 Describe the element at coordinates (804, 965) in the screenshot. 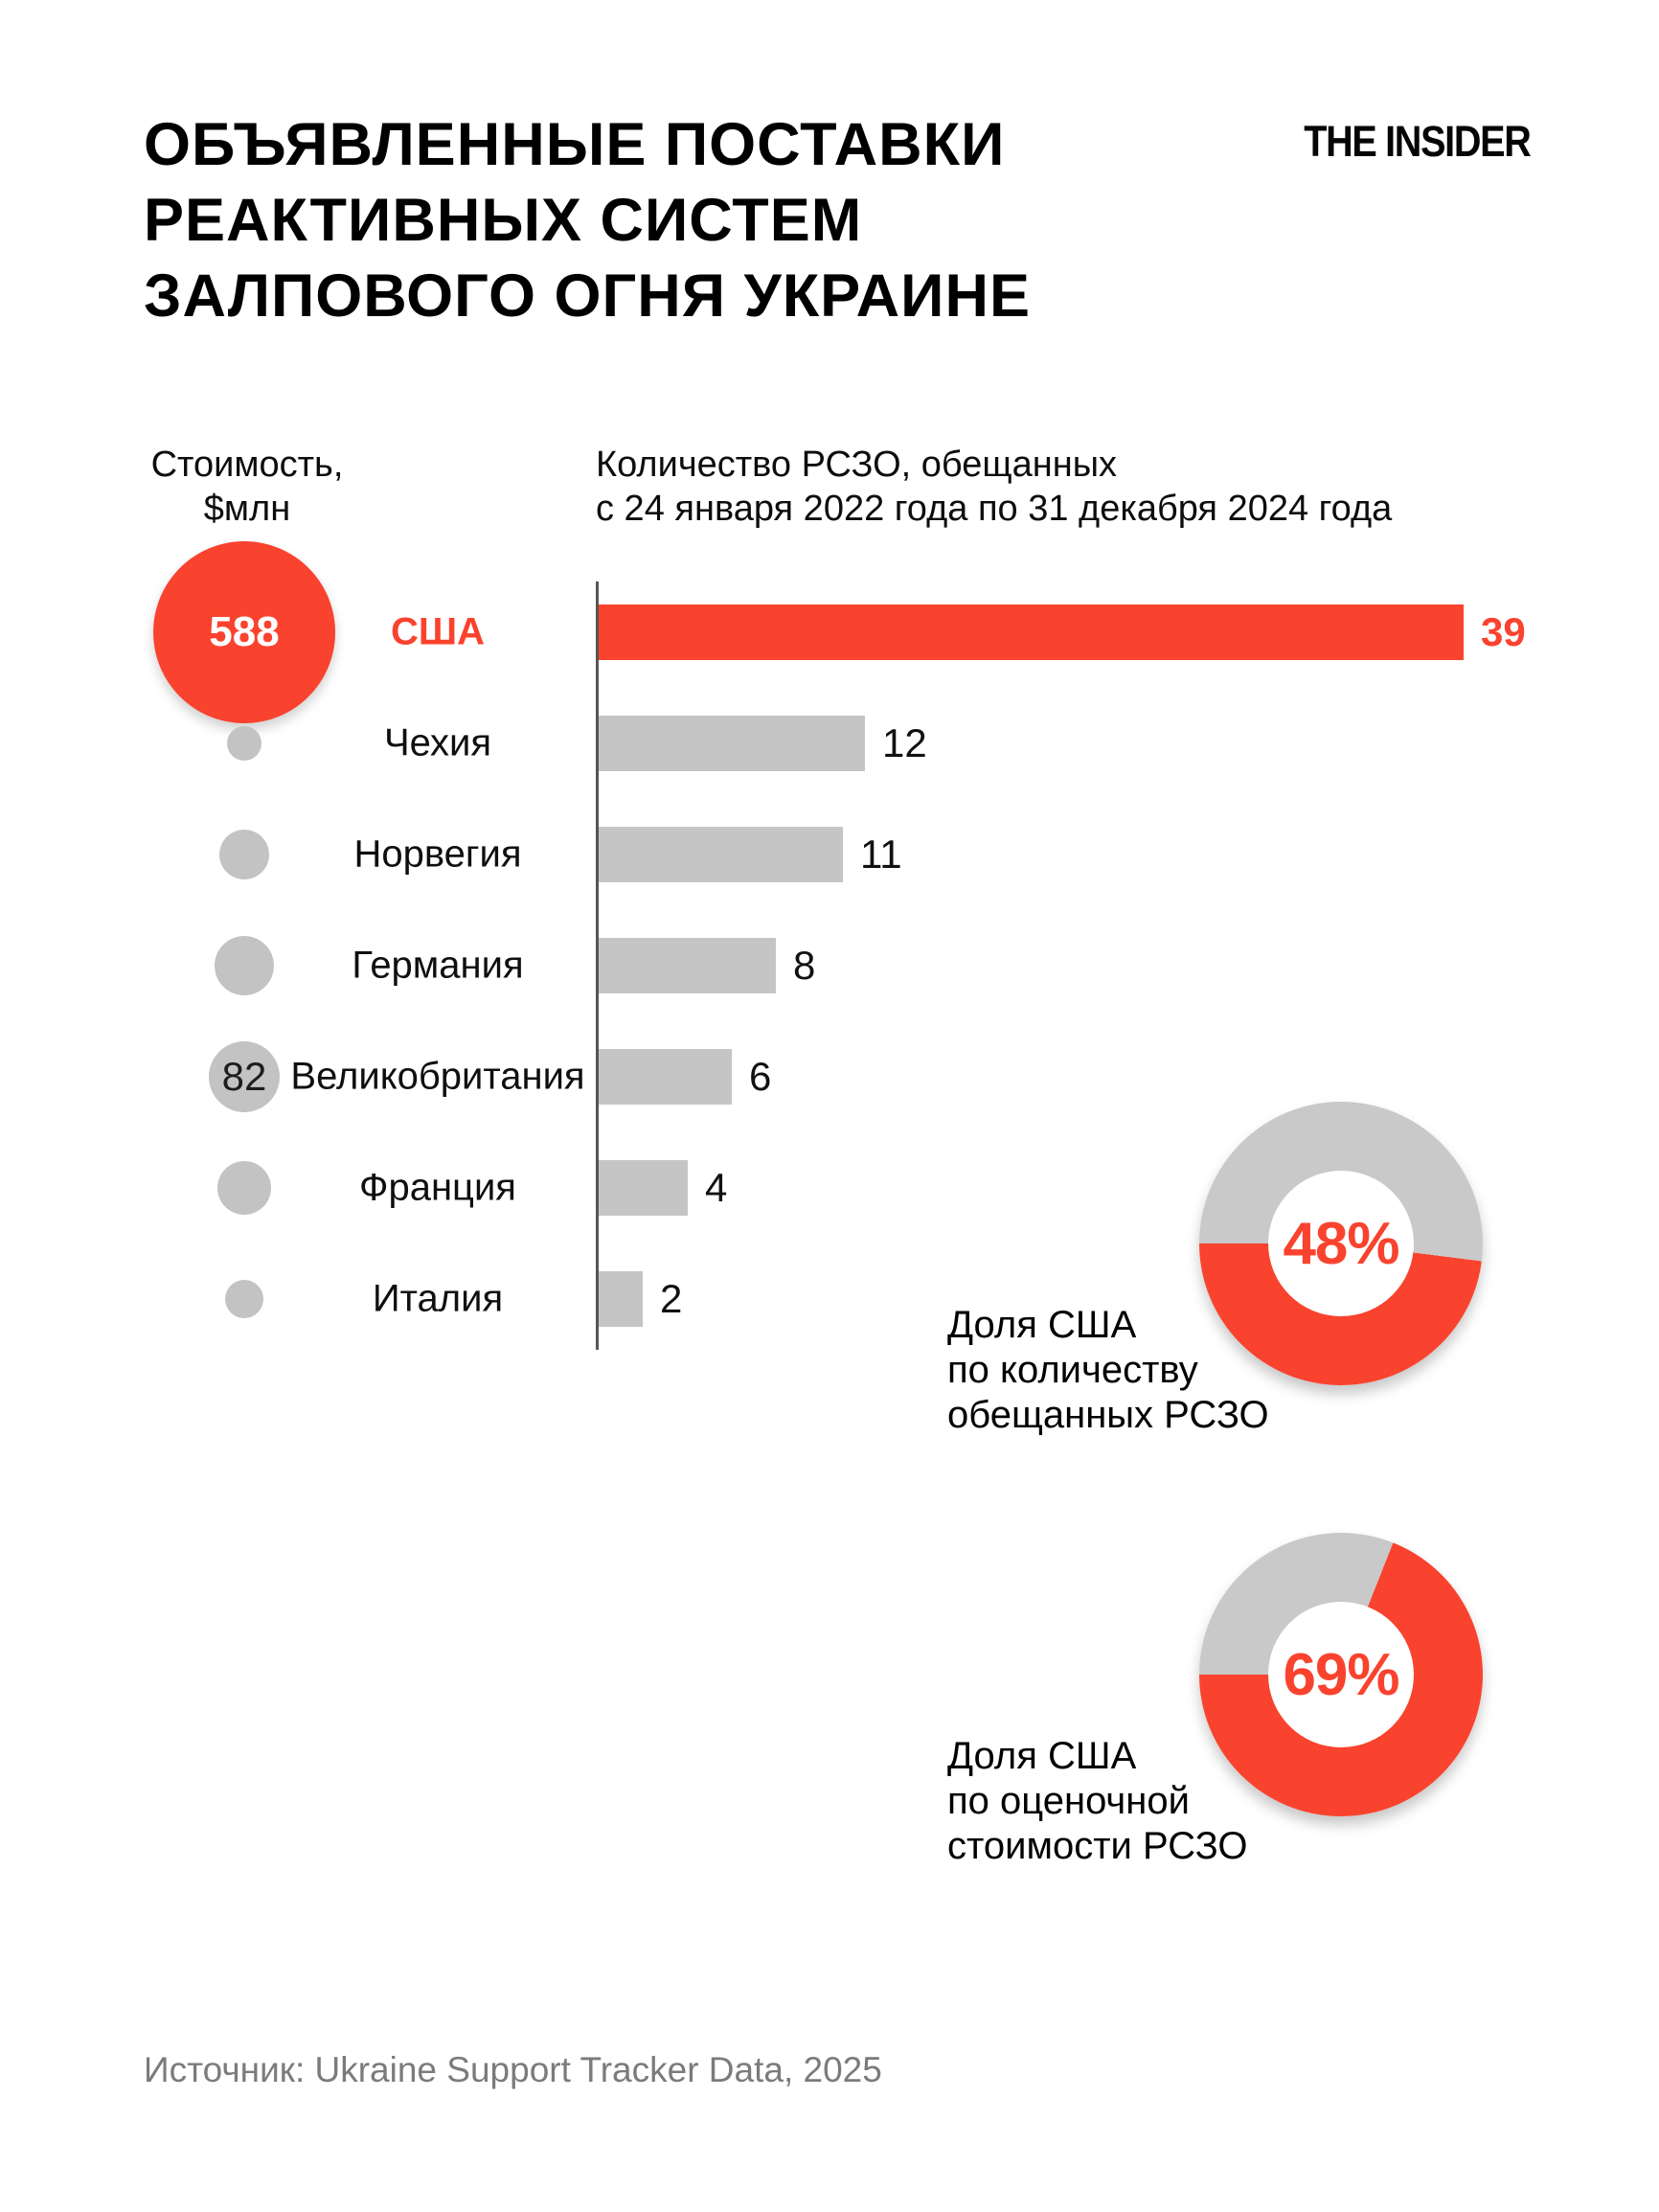

I see `quantity-bar-value: 8` at that location.